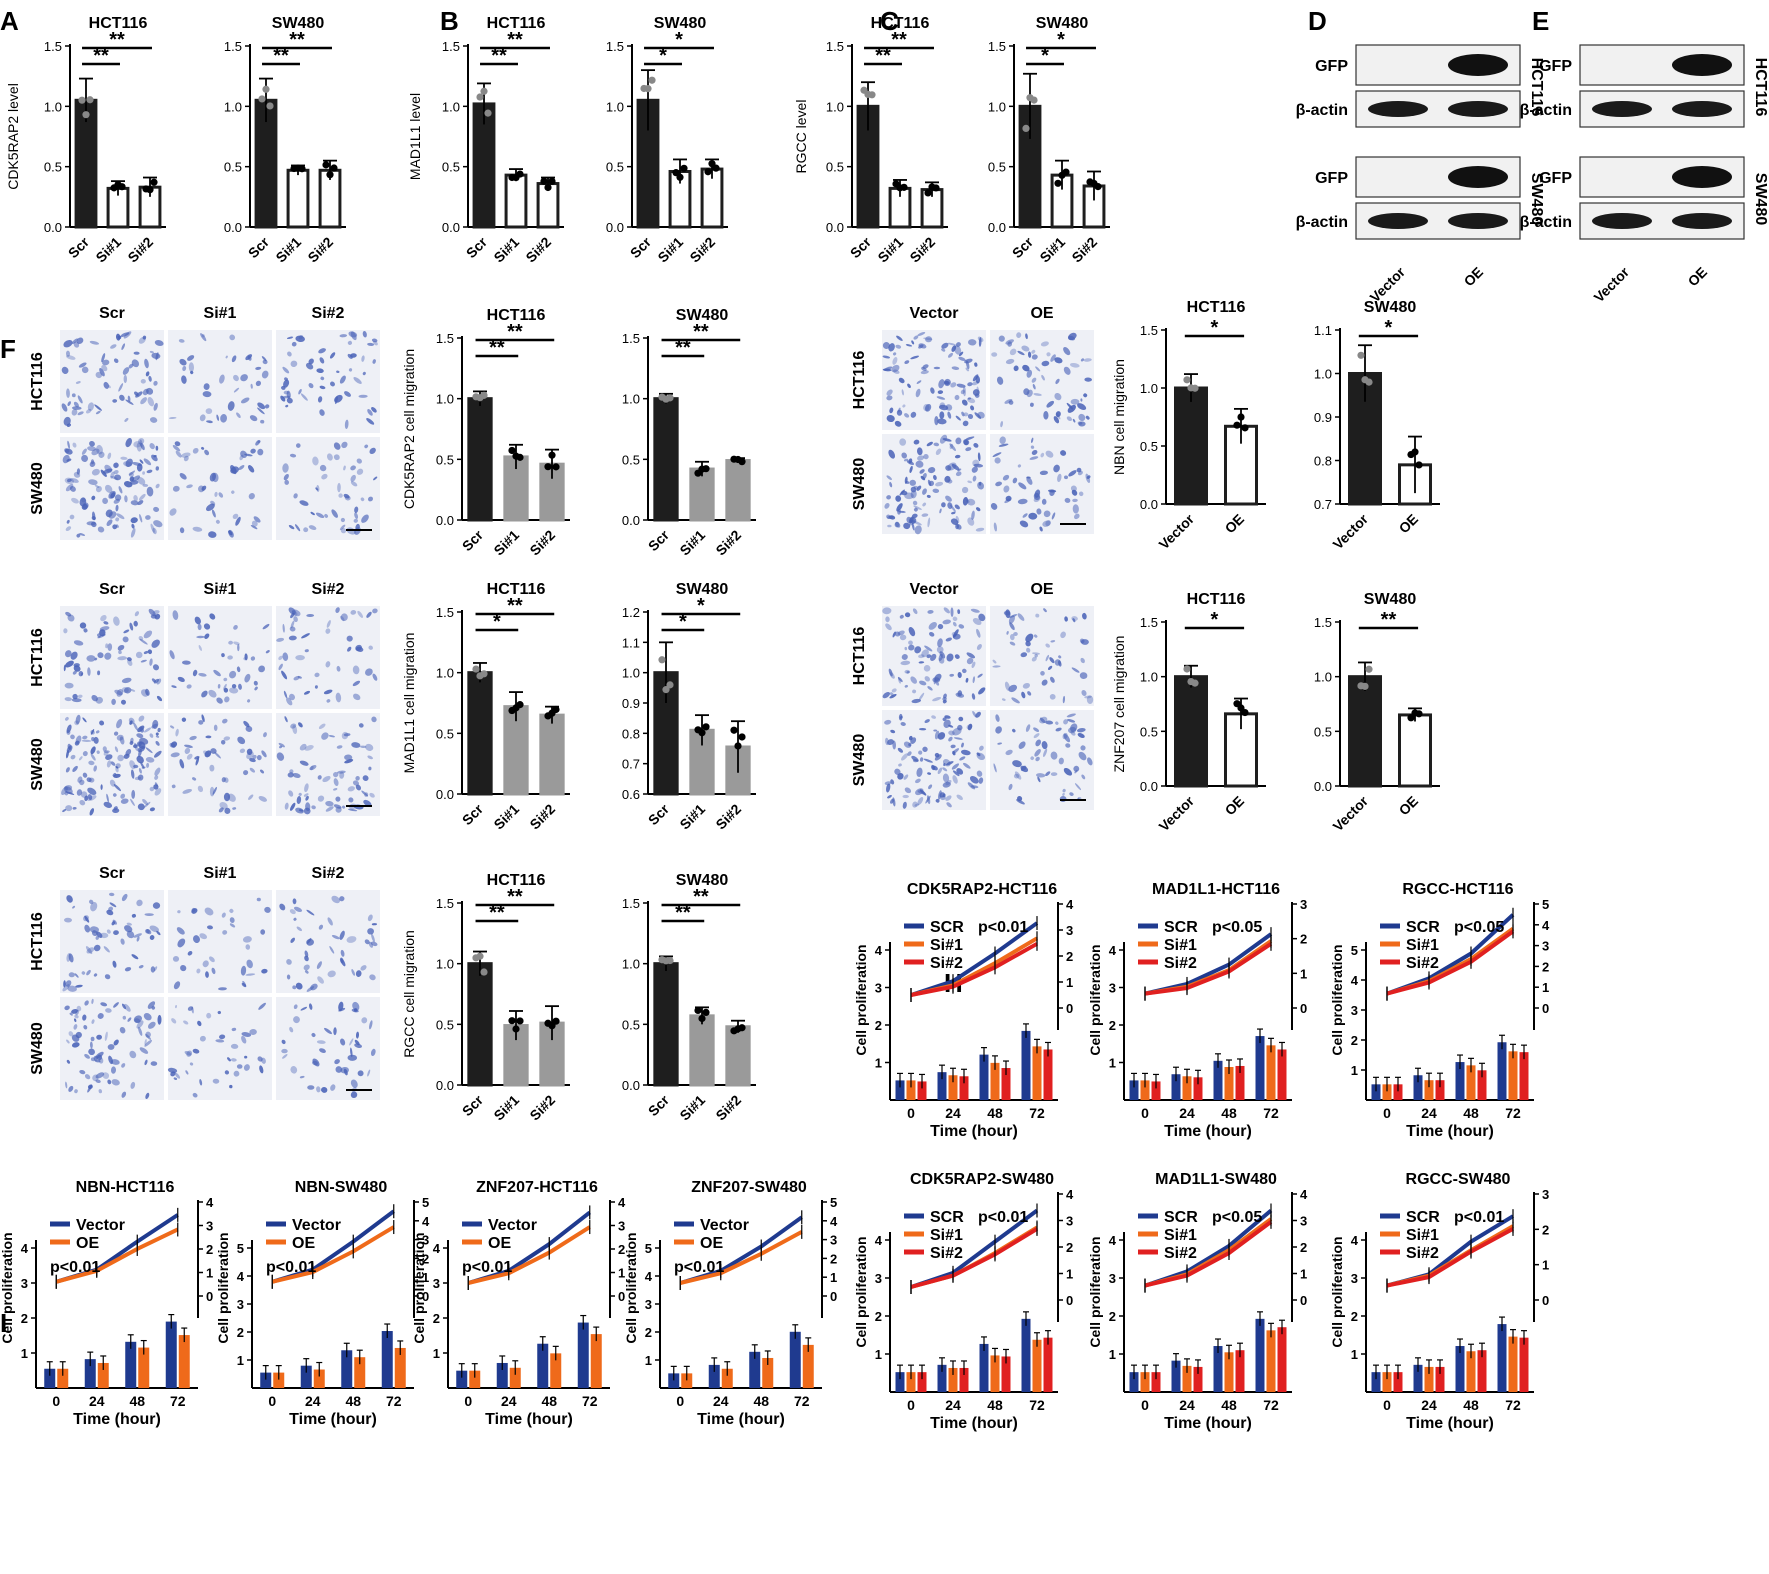  What do you see at coordinates (953, 1087) in the screenshot?
I see `bar-Si#1-24` at bounding box center [953, 1087].